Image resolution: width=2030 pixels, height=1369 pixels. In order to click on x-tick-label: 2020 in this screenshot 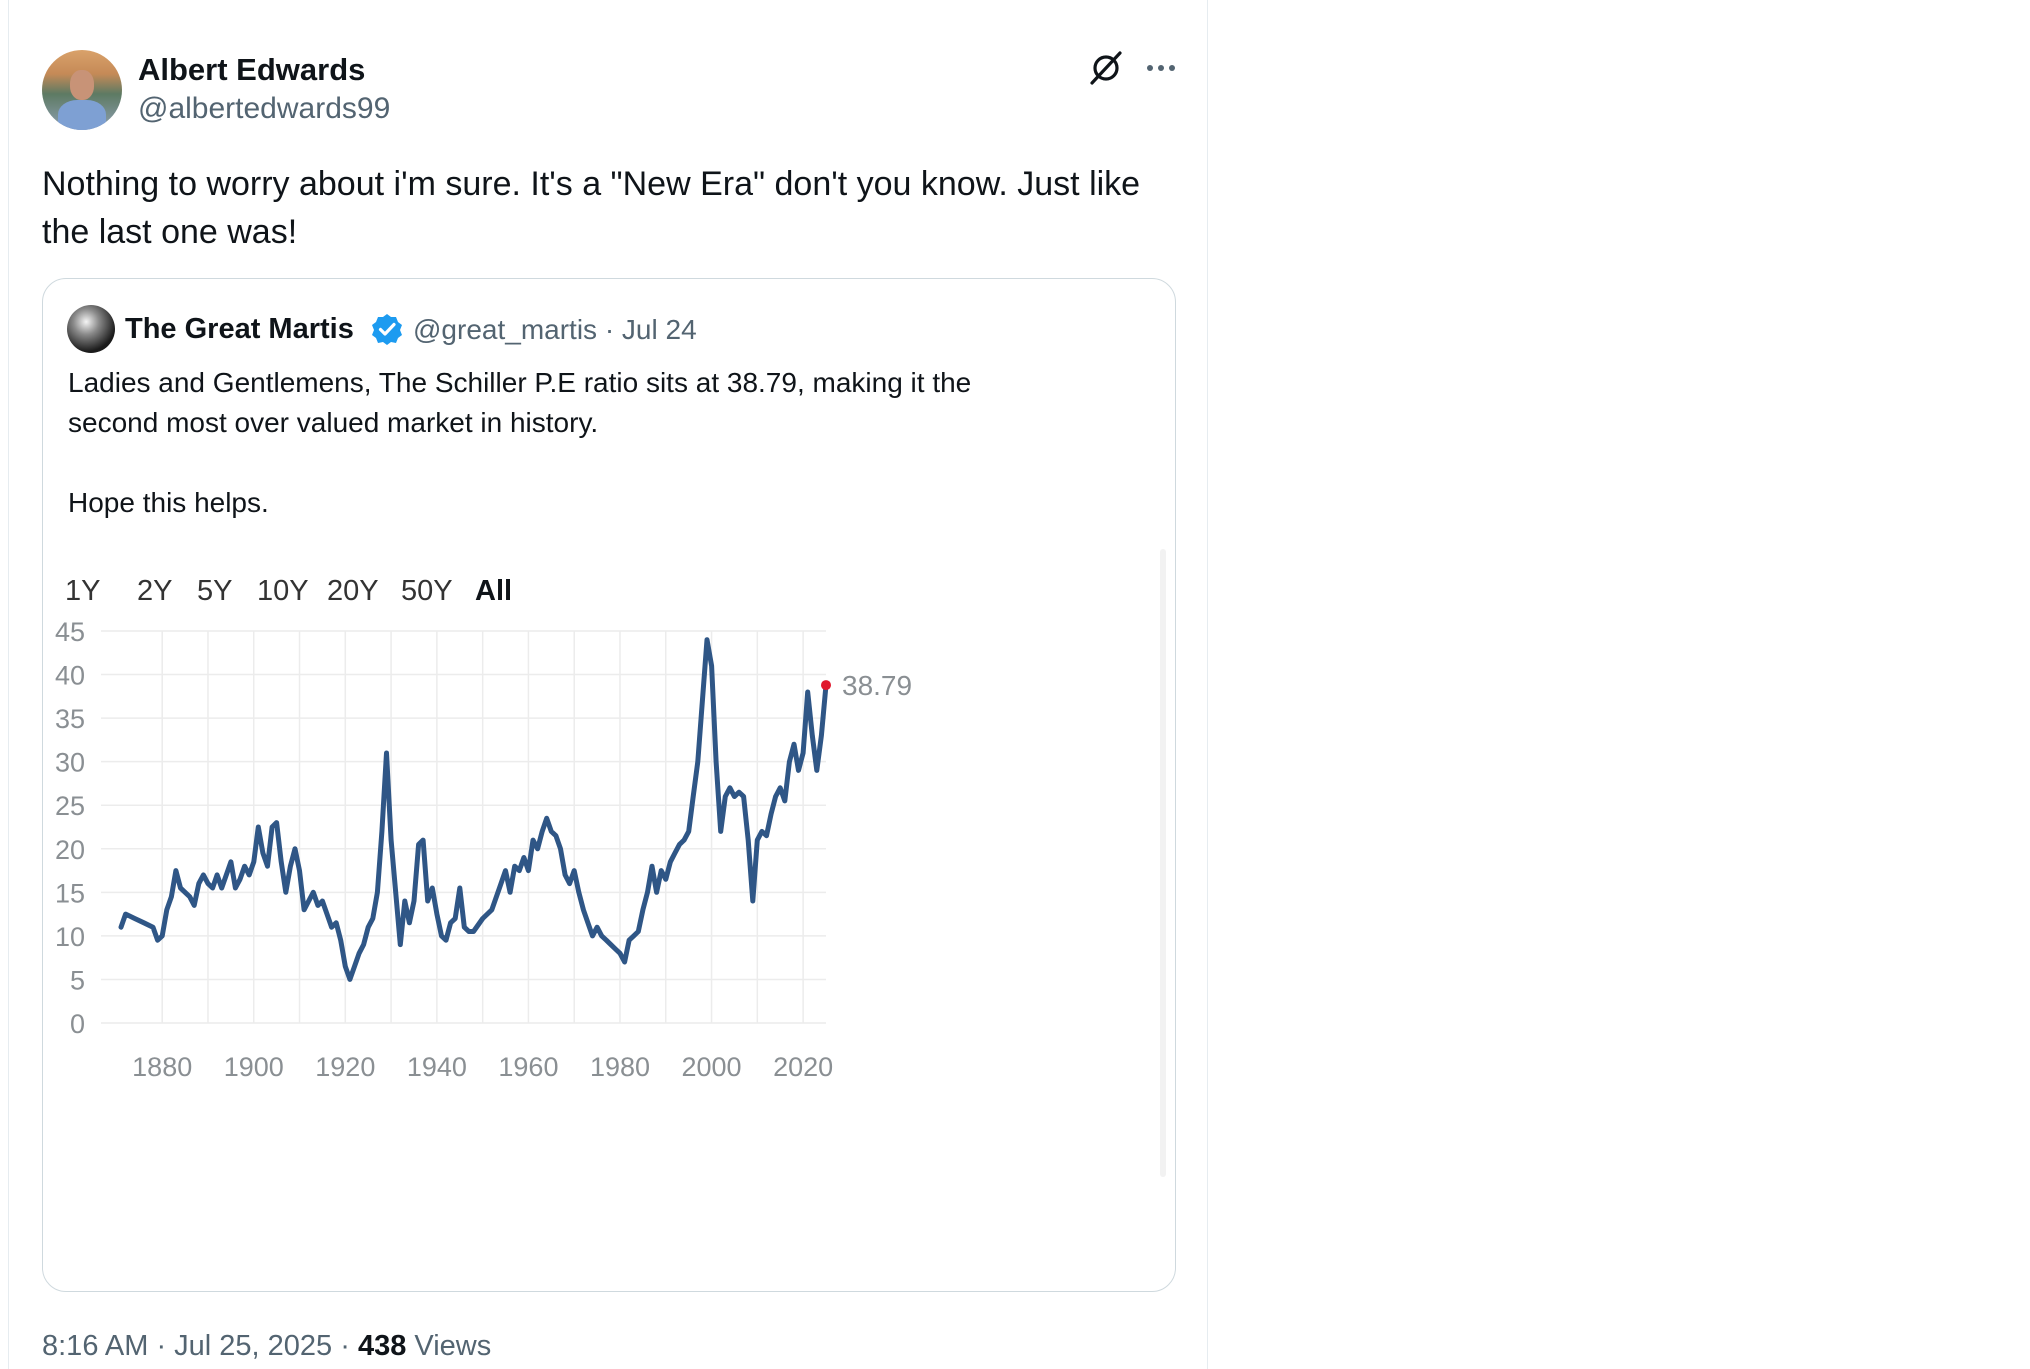, I will do `click(803, 1067)`.